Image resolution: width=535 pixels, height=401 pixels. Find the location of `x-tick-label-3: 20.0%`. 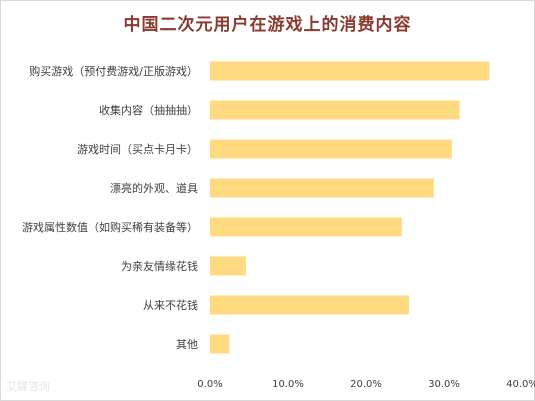

x-tick-label-3: 20.0% is located at coordinates (366, 384).